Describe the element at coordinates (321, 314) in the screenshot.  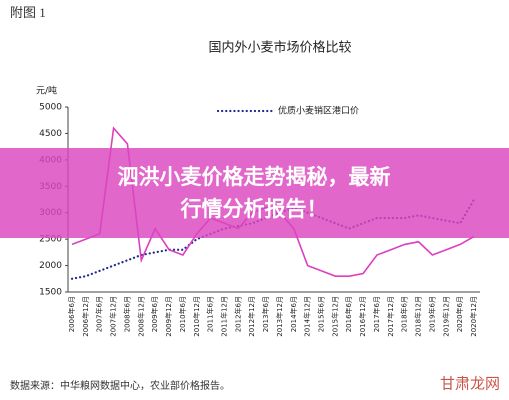
I see `x-tick-label: 2015年6月` at that location.